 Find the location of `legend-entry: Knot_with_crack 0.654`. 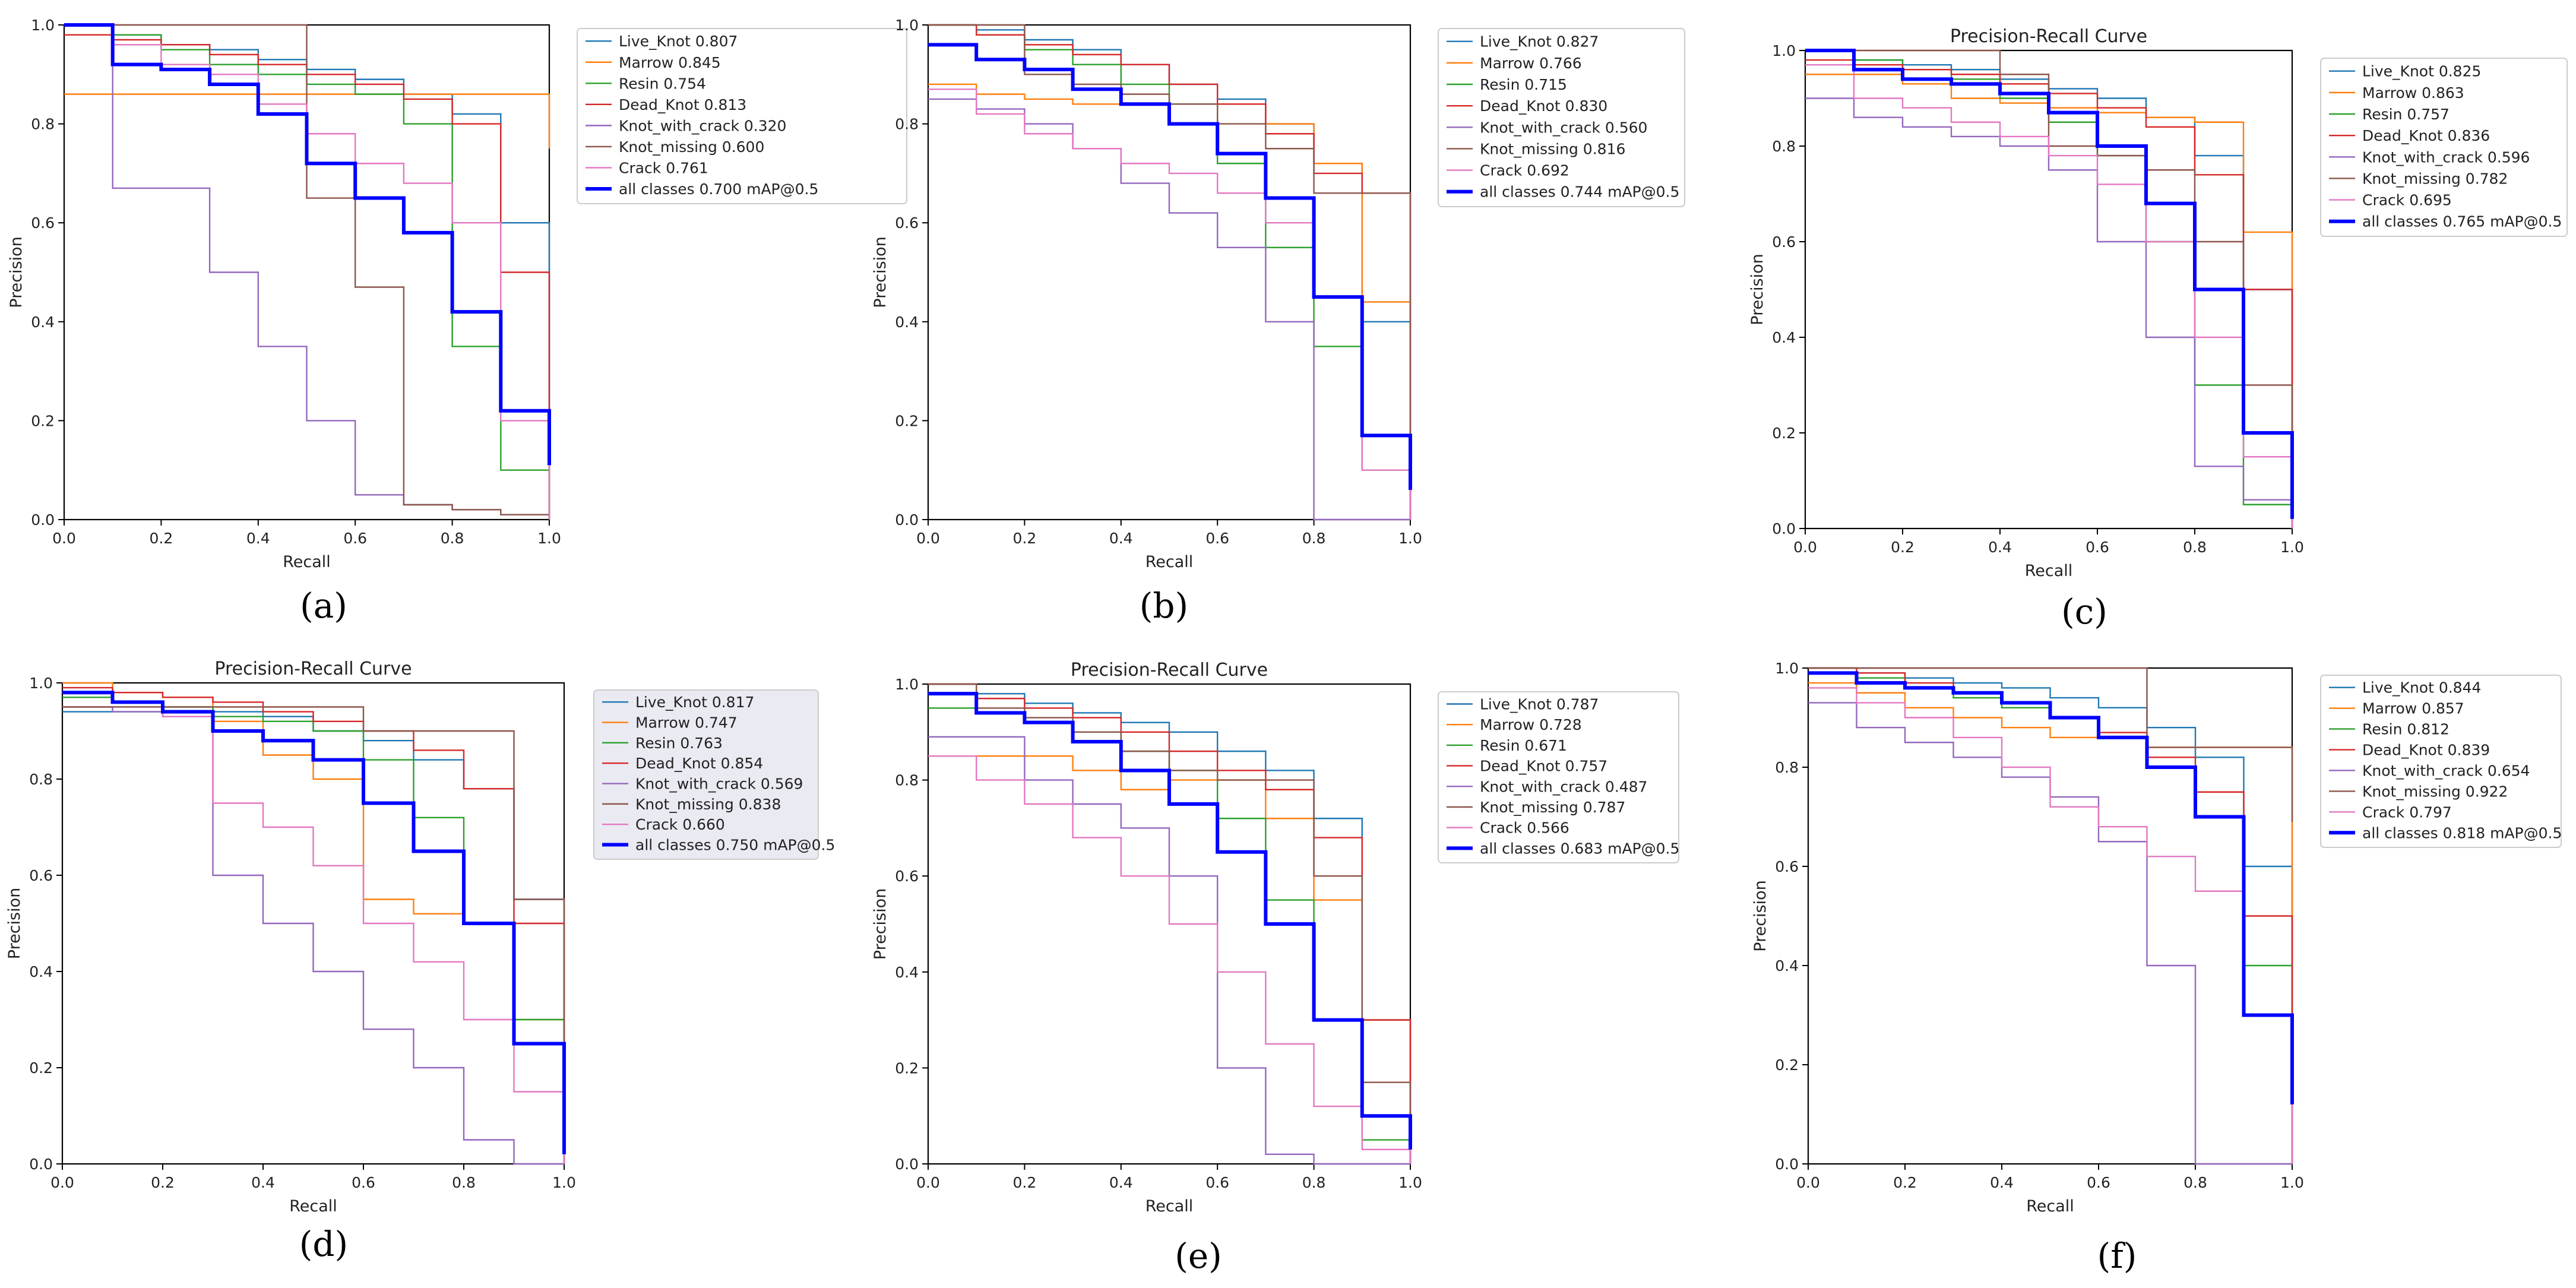

legend-entry: Knot_with_crack 0.654 is located at coordinates (2446, 770).